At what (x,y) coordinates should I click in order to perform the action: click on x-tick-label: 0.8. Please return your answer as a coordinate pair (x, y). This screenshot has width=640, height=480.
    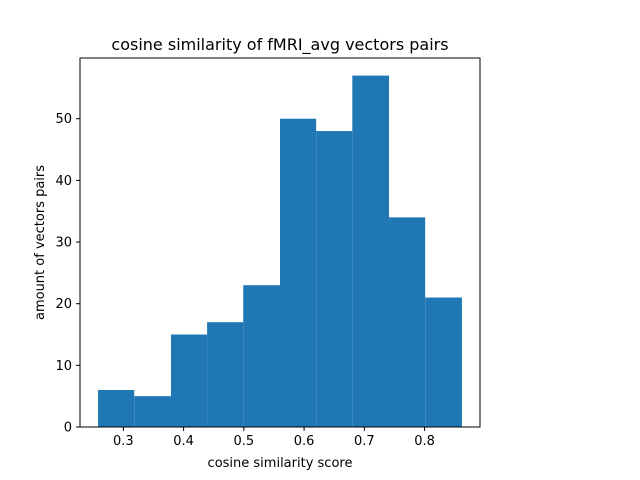
    Looking at the image, I should click on (424, 441).